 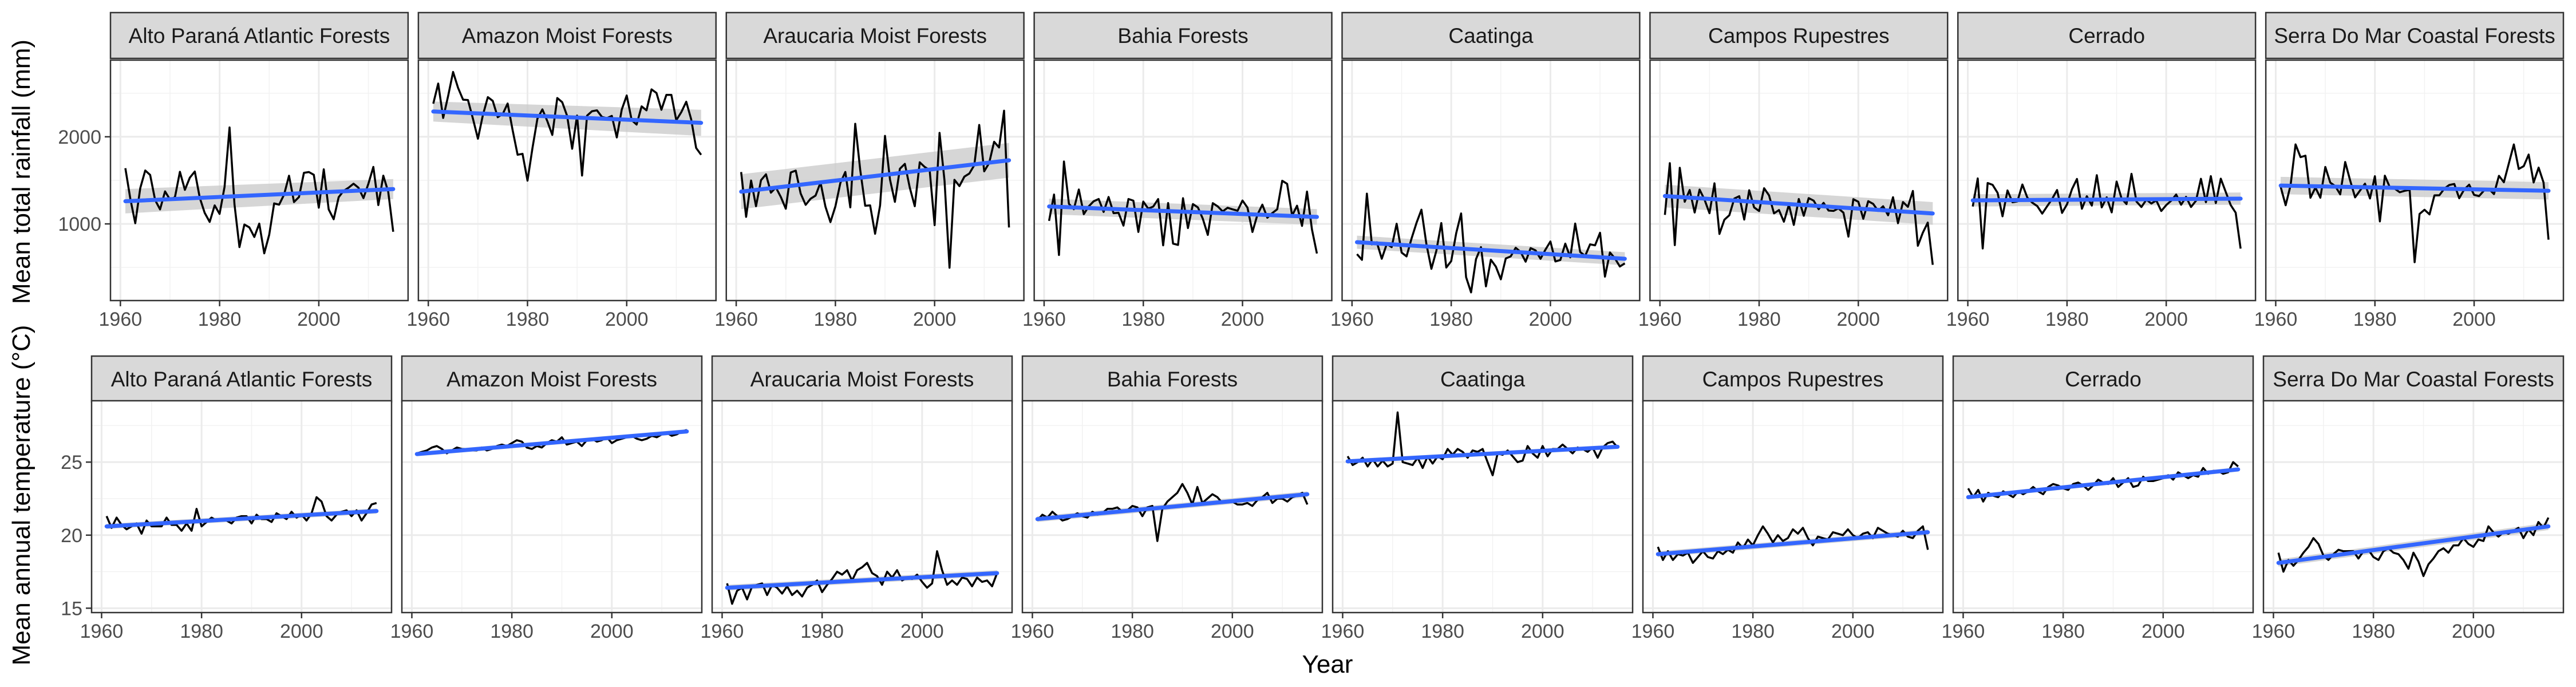 What do you see at coordinates (71, 536) in the screenshot?
I see `y-tick-label: 20` at bounding box center [71, 536].